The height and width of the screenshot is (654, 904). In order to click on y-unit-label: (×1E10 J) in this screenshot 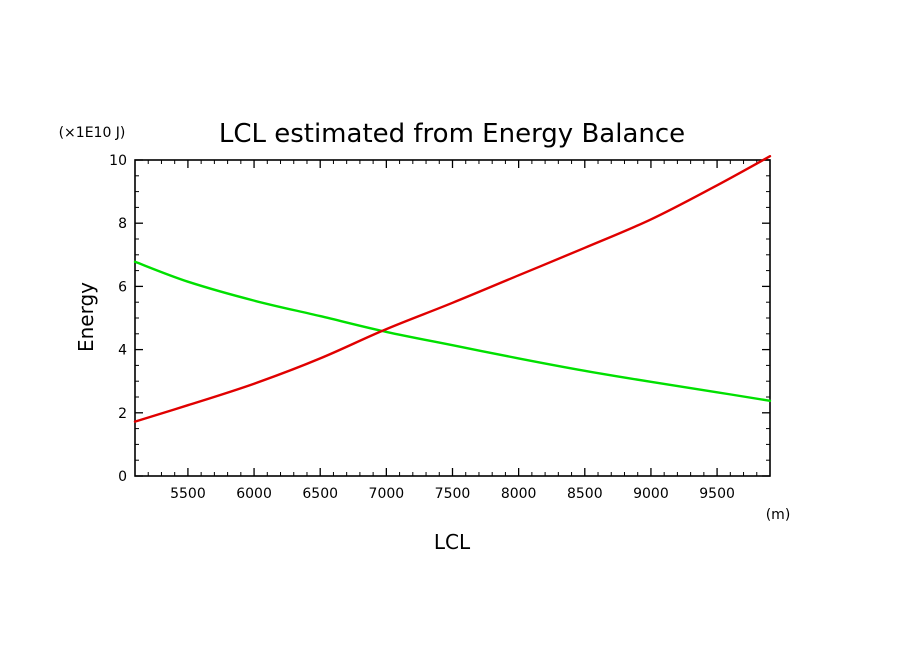, I will do `click(92, 133)`.